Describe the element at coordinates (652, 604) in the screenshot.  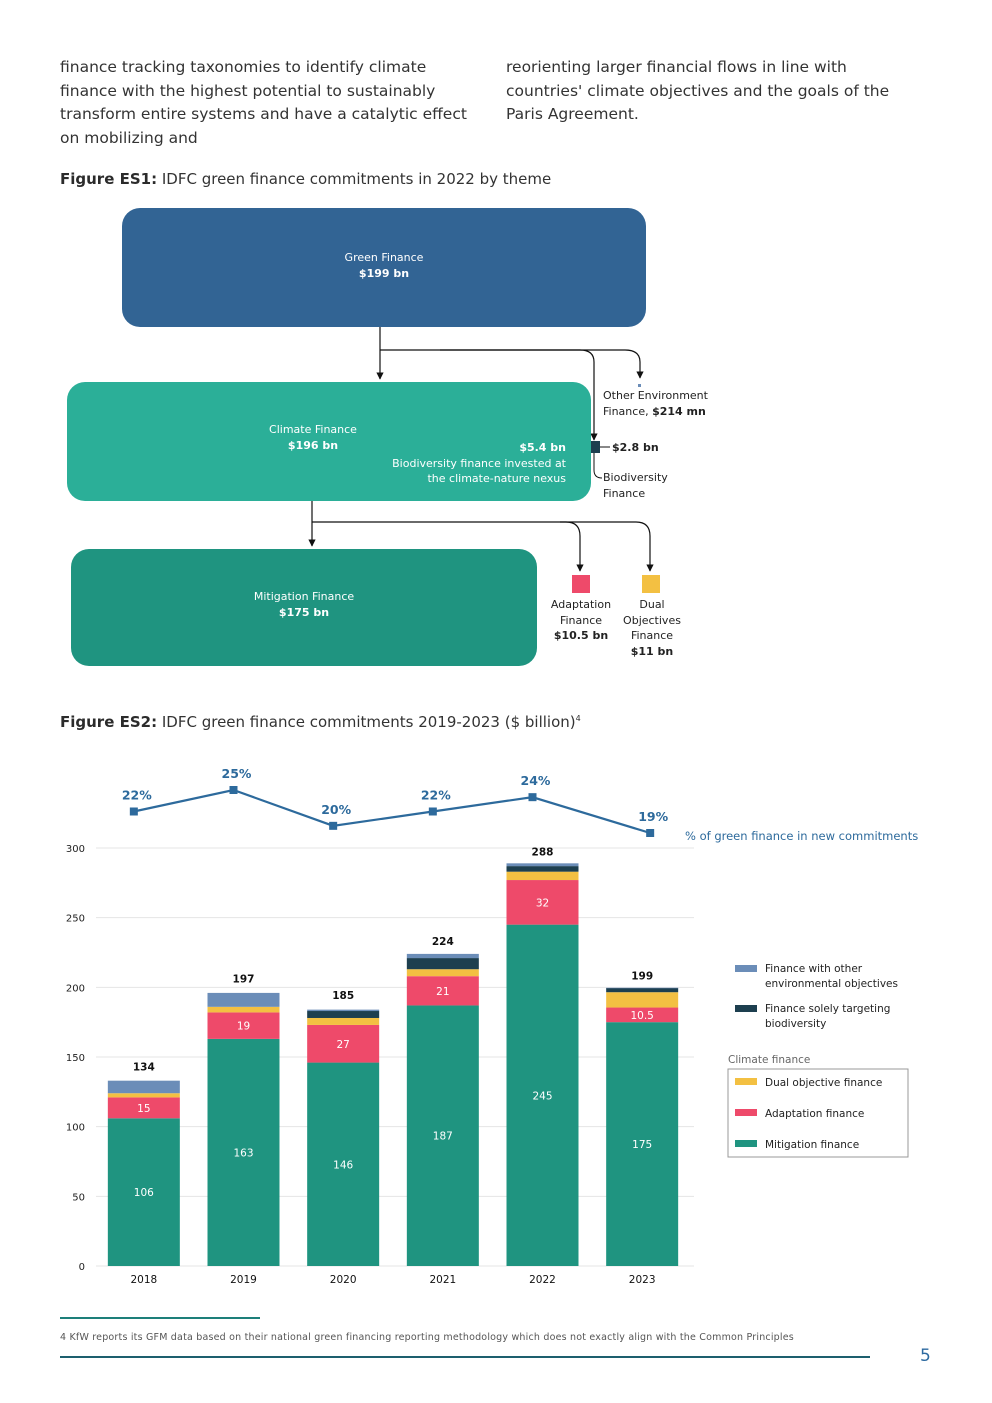
I see `dual-line-1: Dual` at that location.